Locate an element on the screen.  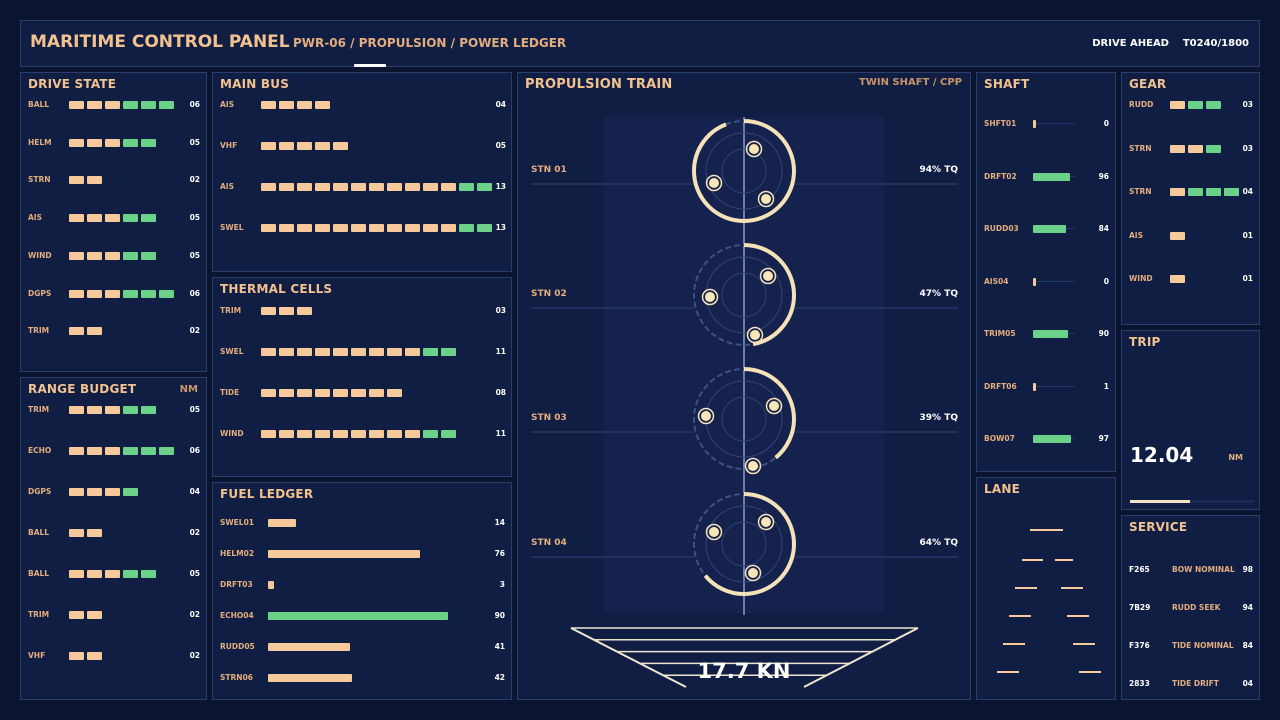
row-label: DGPS is located at coordinates (40, 491).